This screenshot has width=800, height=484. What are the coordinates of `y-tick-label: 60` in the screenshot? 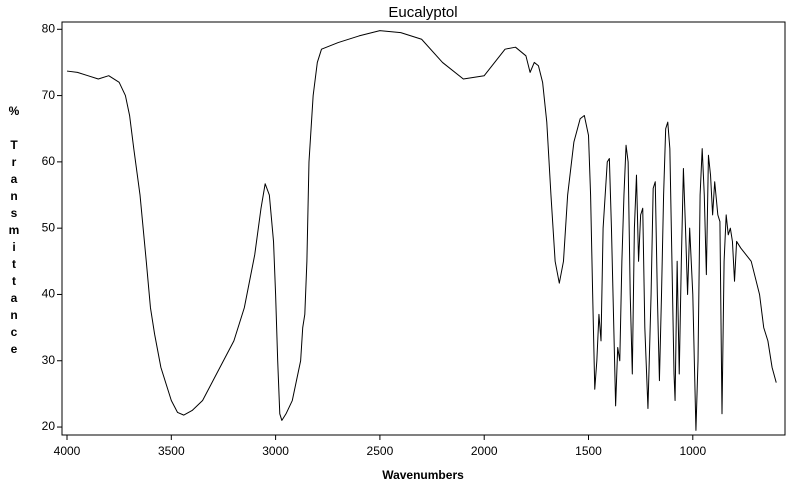 It's located at (49, 161).